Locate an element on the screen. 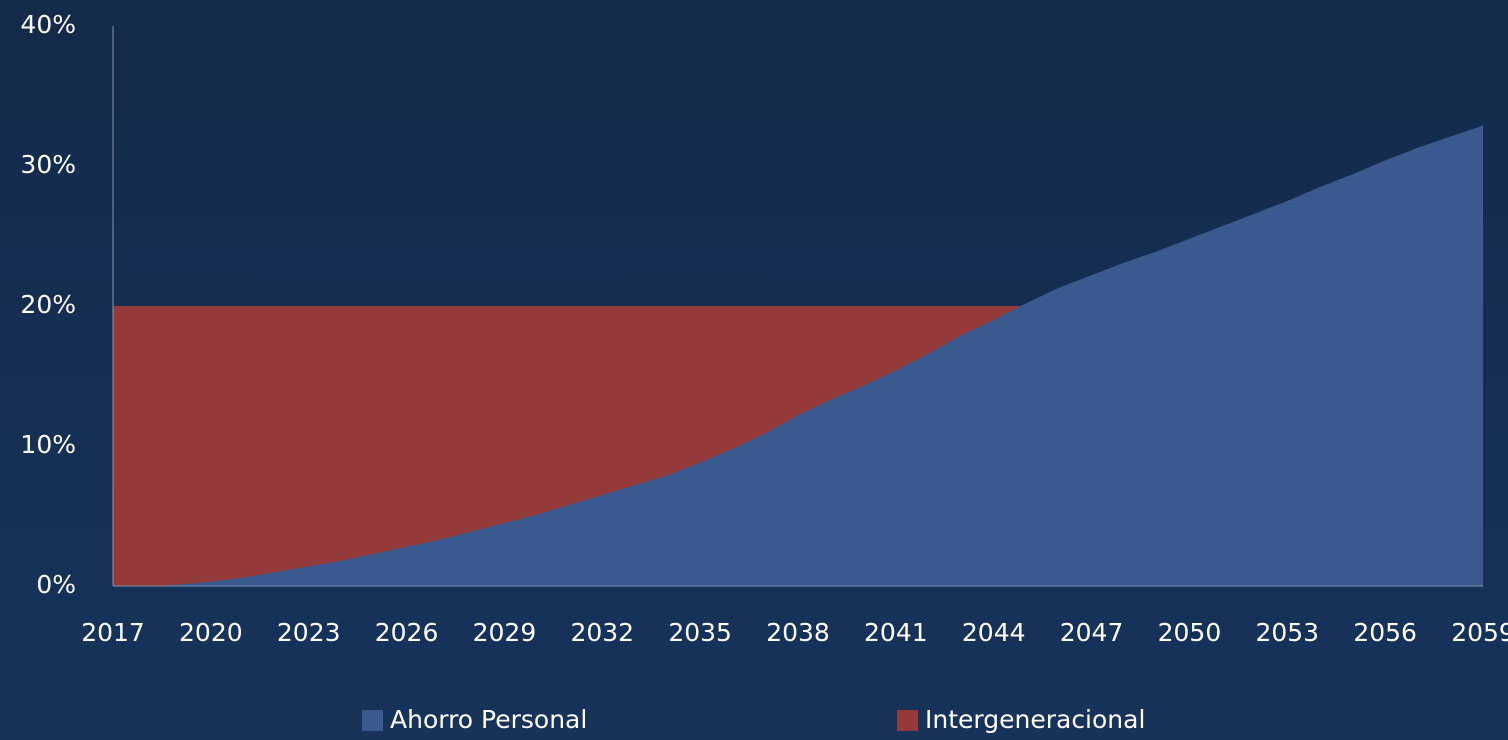 This screenshot has width=1508, height=740. x-tick-label: 2059 is located at coordinates (1479, 632).